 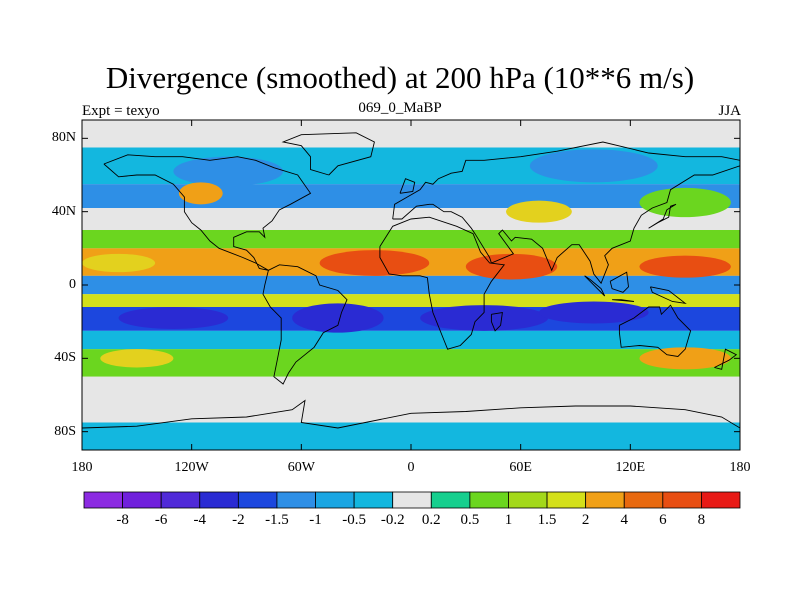 What do you see at coordinates (122, 520) in the screenshot?
I see `colorbar-label: -8` at bounding box center [122, 520].